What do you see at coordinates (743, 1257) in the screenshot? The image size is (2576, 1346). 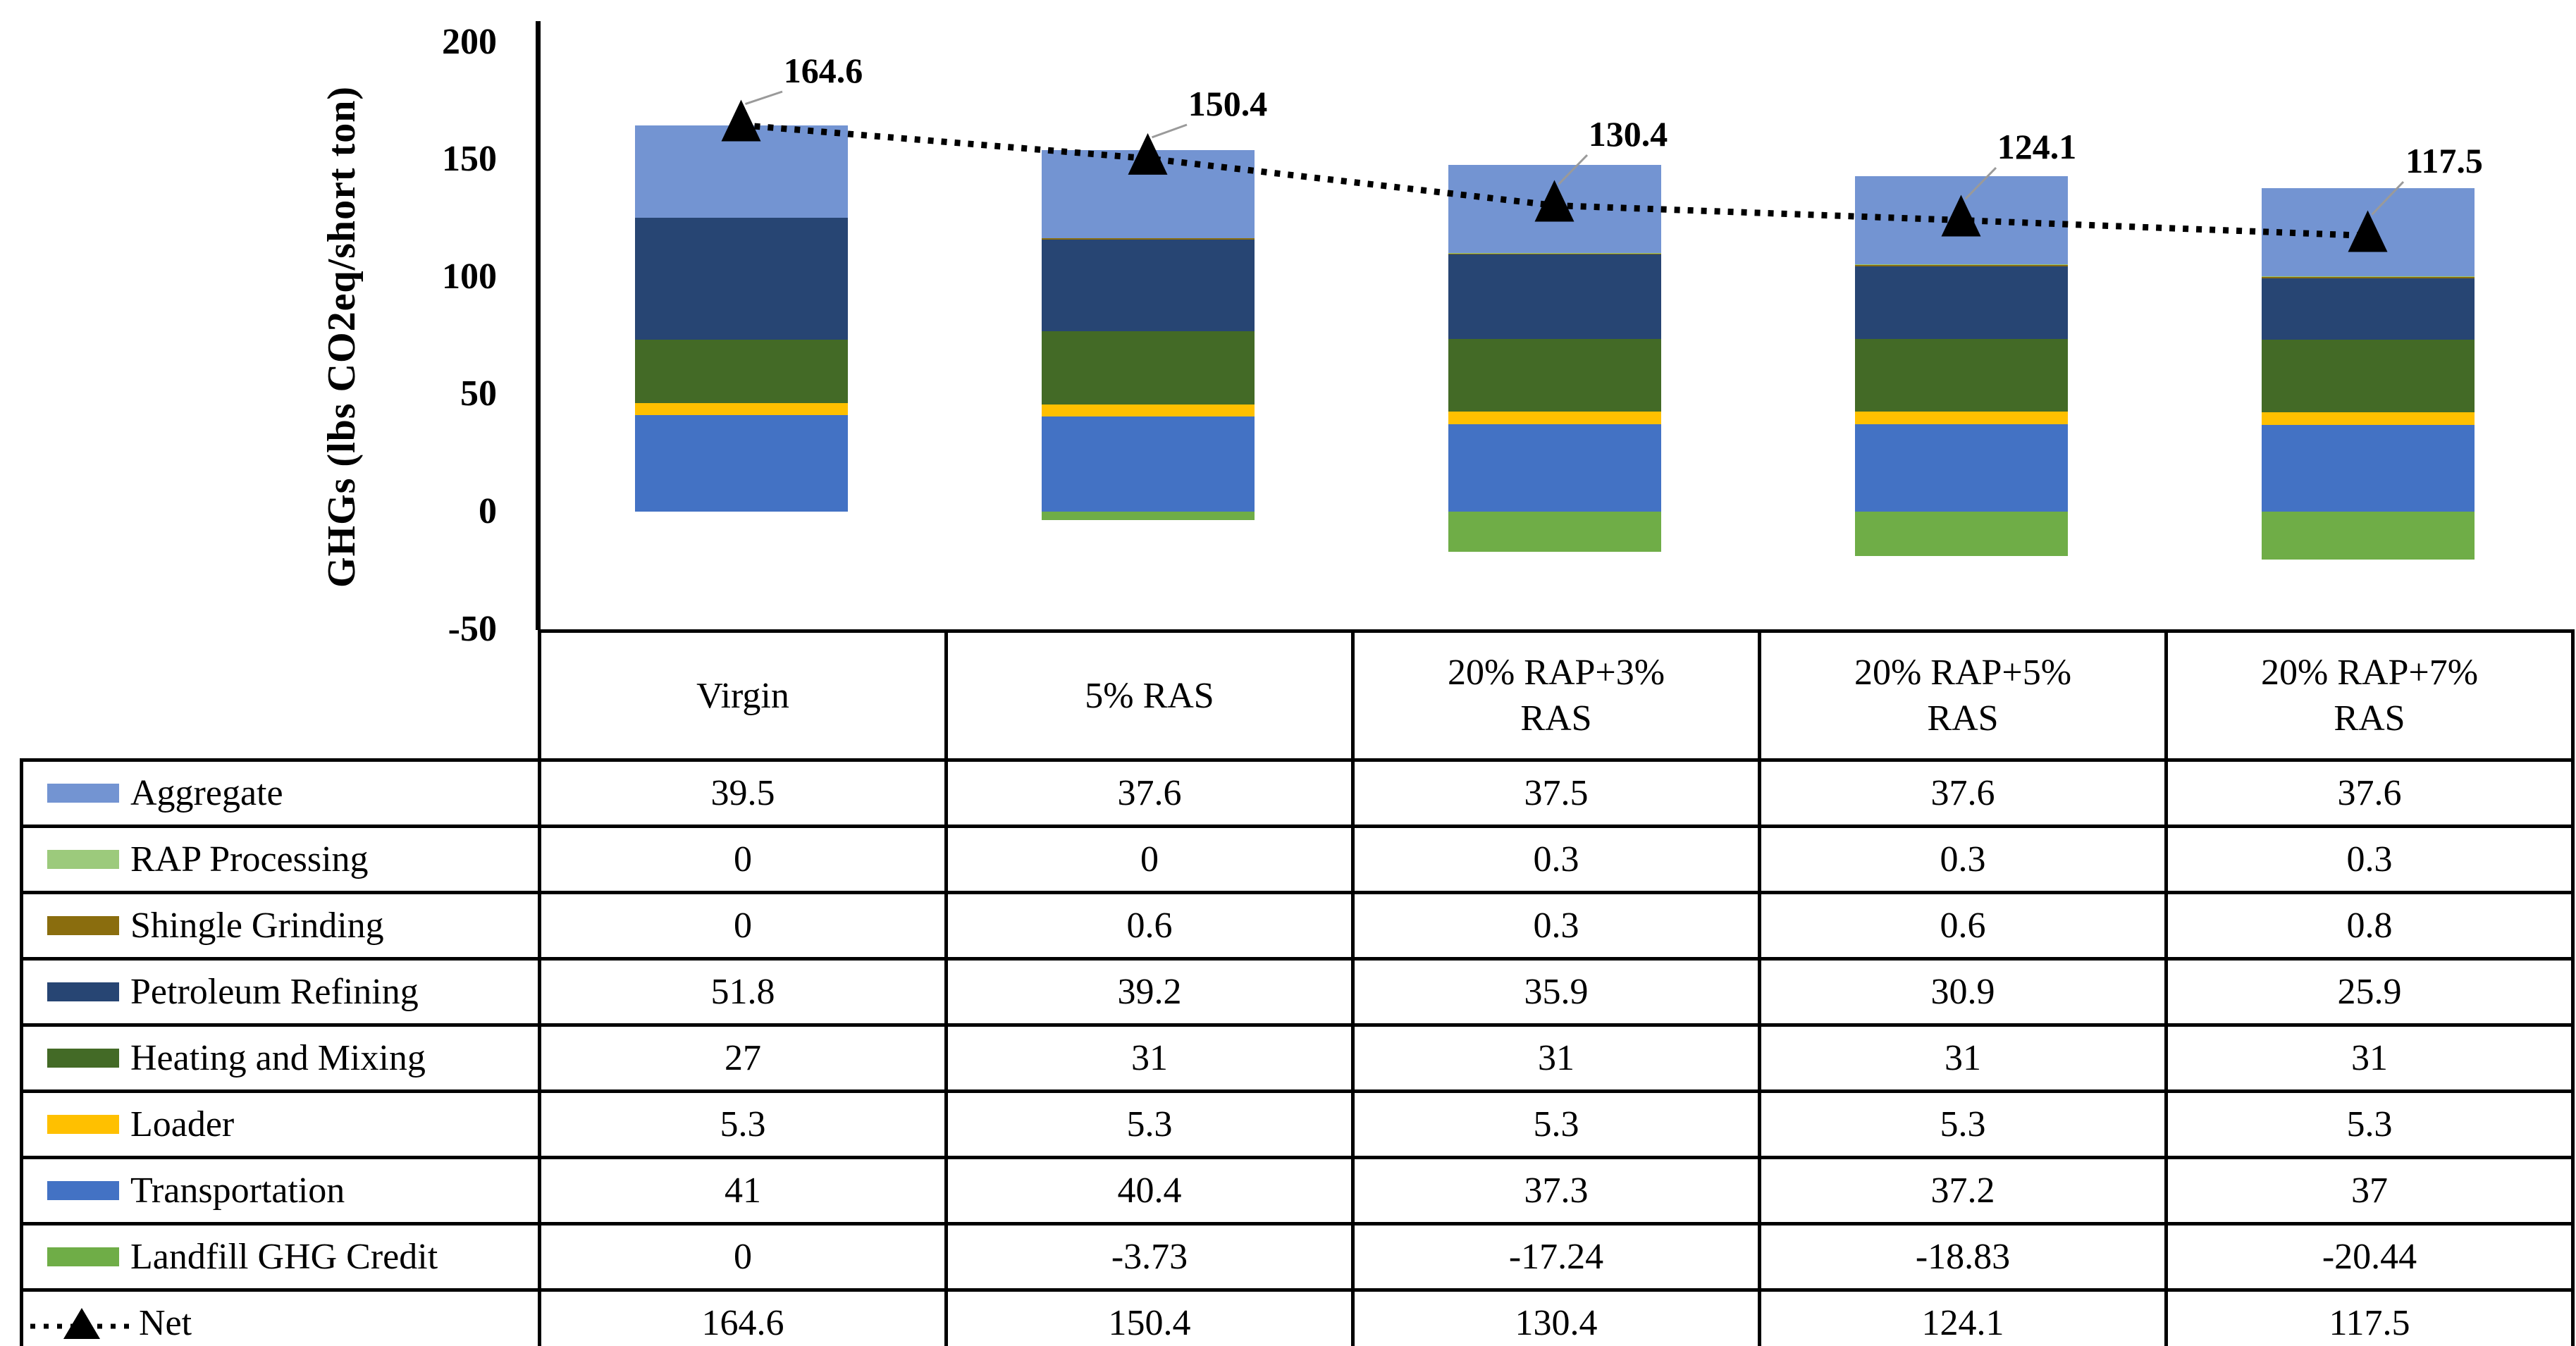 I see `table-cell-landfill-ghg-credit: 0` at bounding box center [743, 1257].